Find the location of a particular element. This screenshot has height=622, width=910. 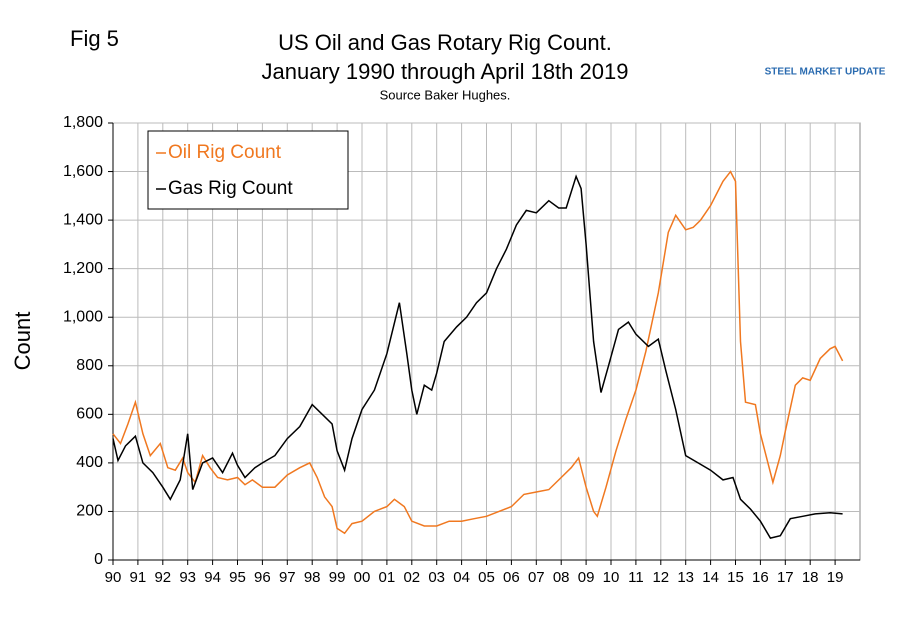

x-tick-label: 05 is located at coordinates (486, 577).